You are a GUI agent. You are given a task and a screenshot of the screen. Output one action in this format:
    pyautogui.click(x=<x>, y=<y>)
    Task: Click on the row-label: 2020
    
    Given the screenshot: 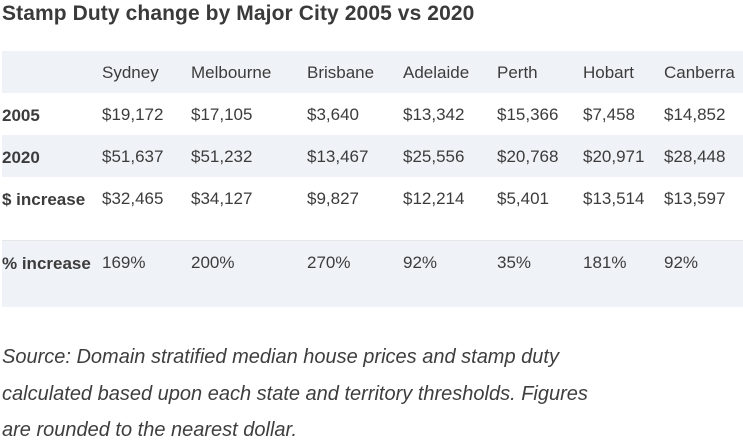 What is the action you would take?
    pyautogui.click(x=52, y=156)
    